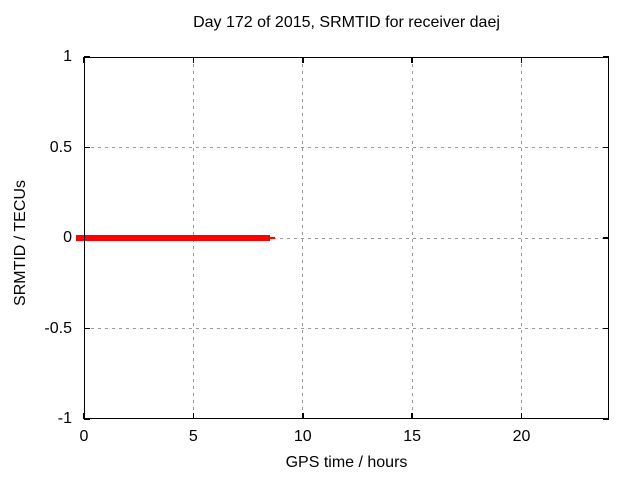 The width and height of the screenshot is (640, 480). I want to click on y-tick-label: -1, so click(64, 418).